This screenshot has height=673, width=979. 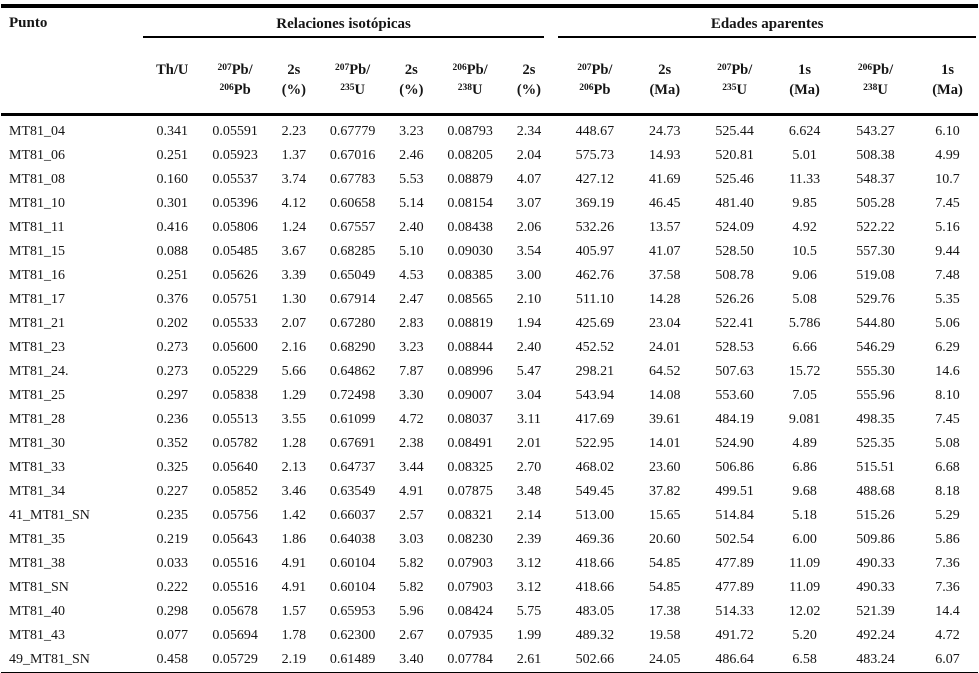 I want to click on cell: 0.251, so click(x=172, y=155).